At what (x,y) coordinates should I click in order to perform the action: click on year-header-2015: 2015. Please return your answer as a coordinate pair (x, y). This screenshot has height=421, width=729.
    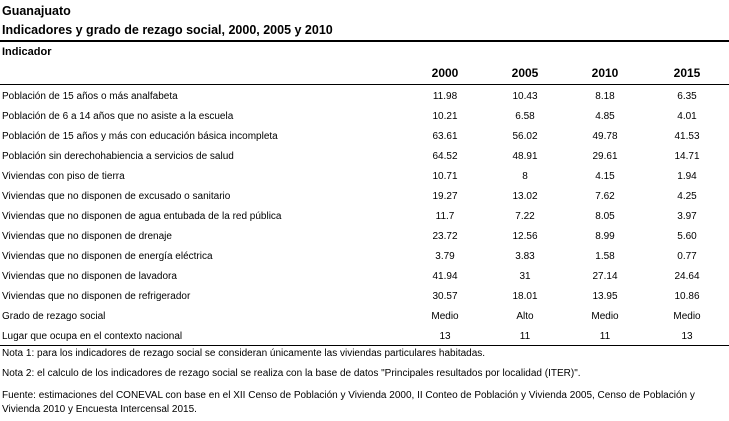
    Looking at the image, I should click on (687, 73).